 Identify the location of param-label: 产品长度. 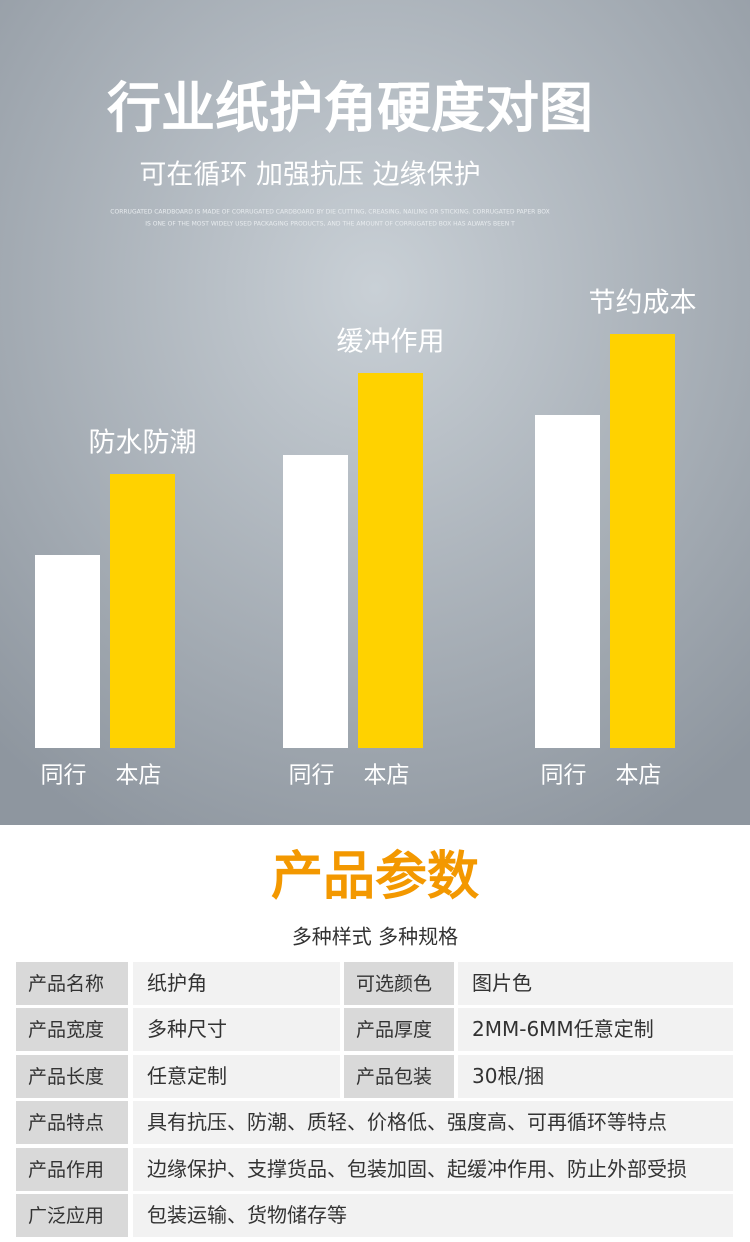
(66, 1077).